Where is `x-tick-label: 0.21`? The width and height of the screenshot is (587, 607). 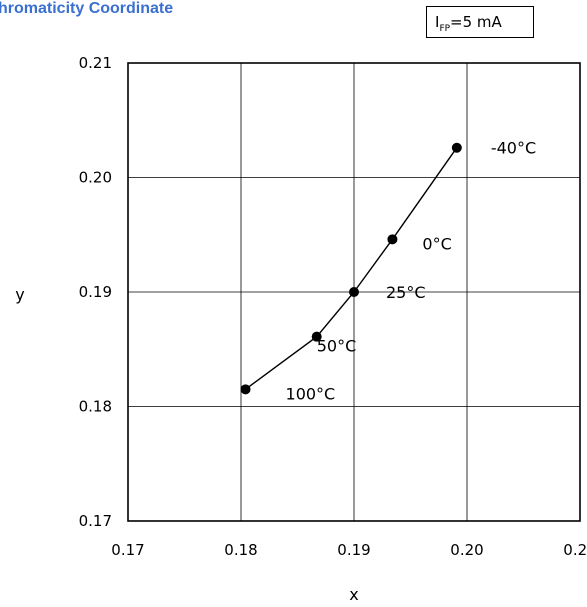 x-tick-label: 0.21 is located at coordinates (575, 550).